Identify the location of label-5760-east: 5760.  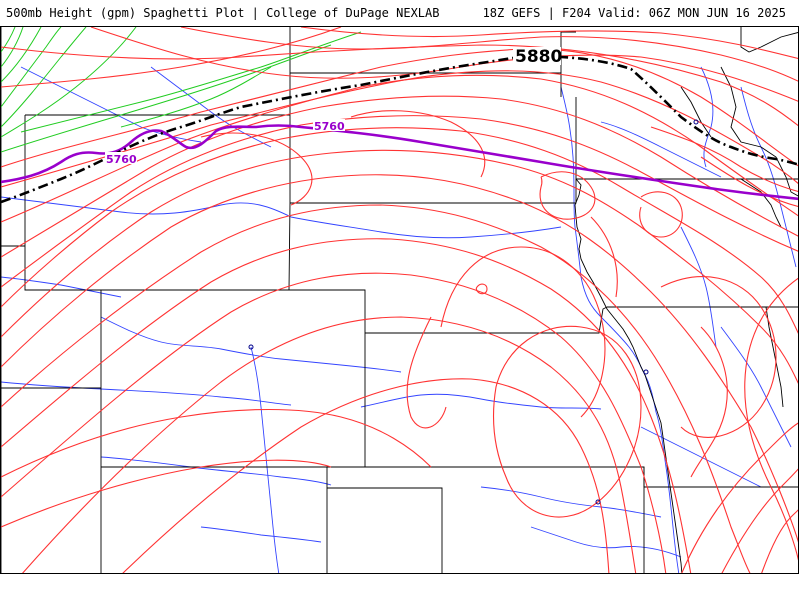
(329, 126).